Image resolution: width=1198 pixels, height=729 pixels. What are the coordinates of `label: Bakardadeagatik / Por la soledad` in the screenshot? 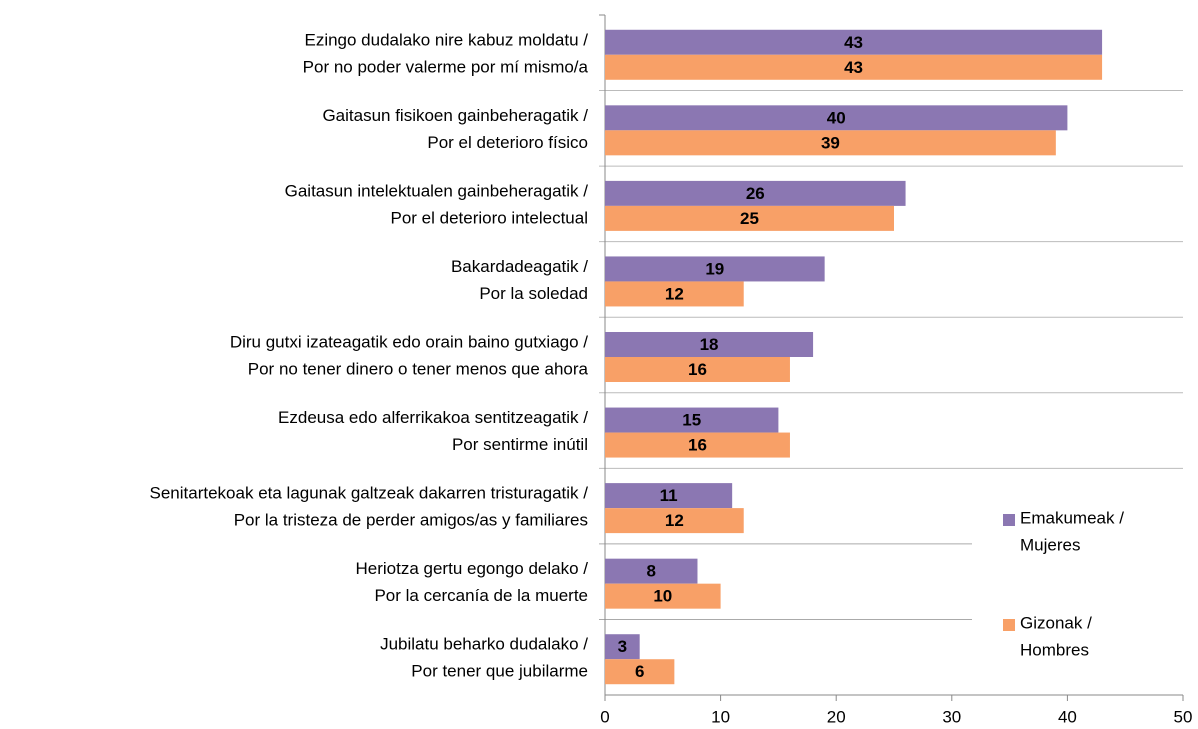 It's located at (519, 280).